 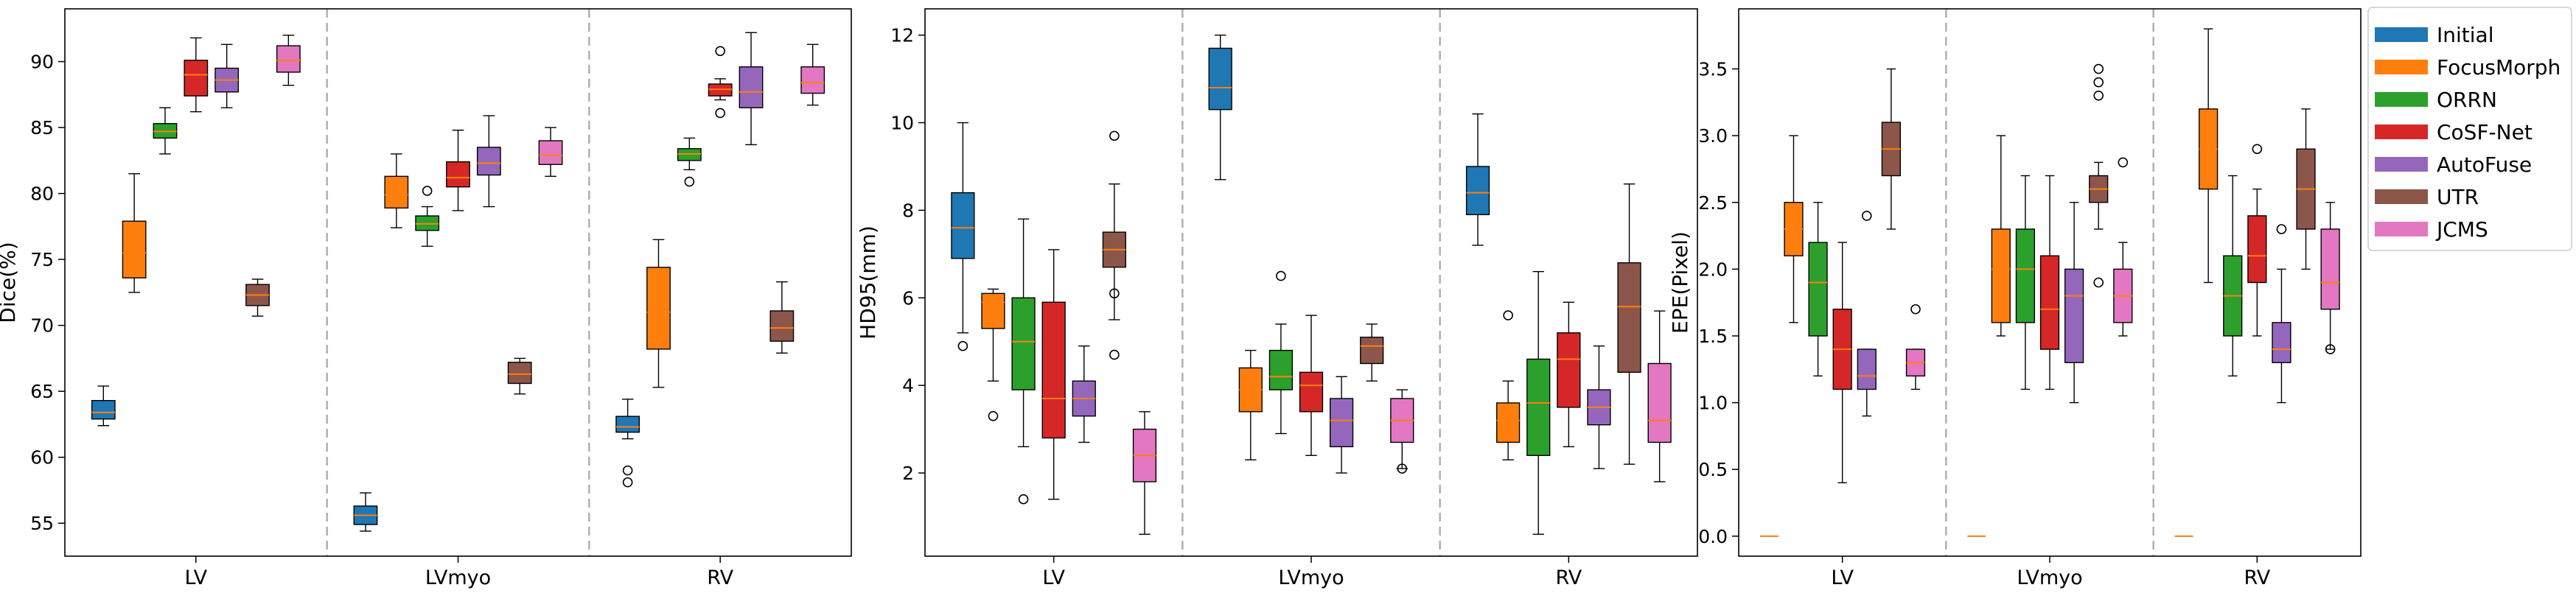 I want to click on legend-item: JCMS, so click(x=2431, y=229).